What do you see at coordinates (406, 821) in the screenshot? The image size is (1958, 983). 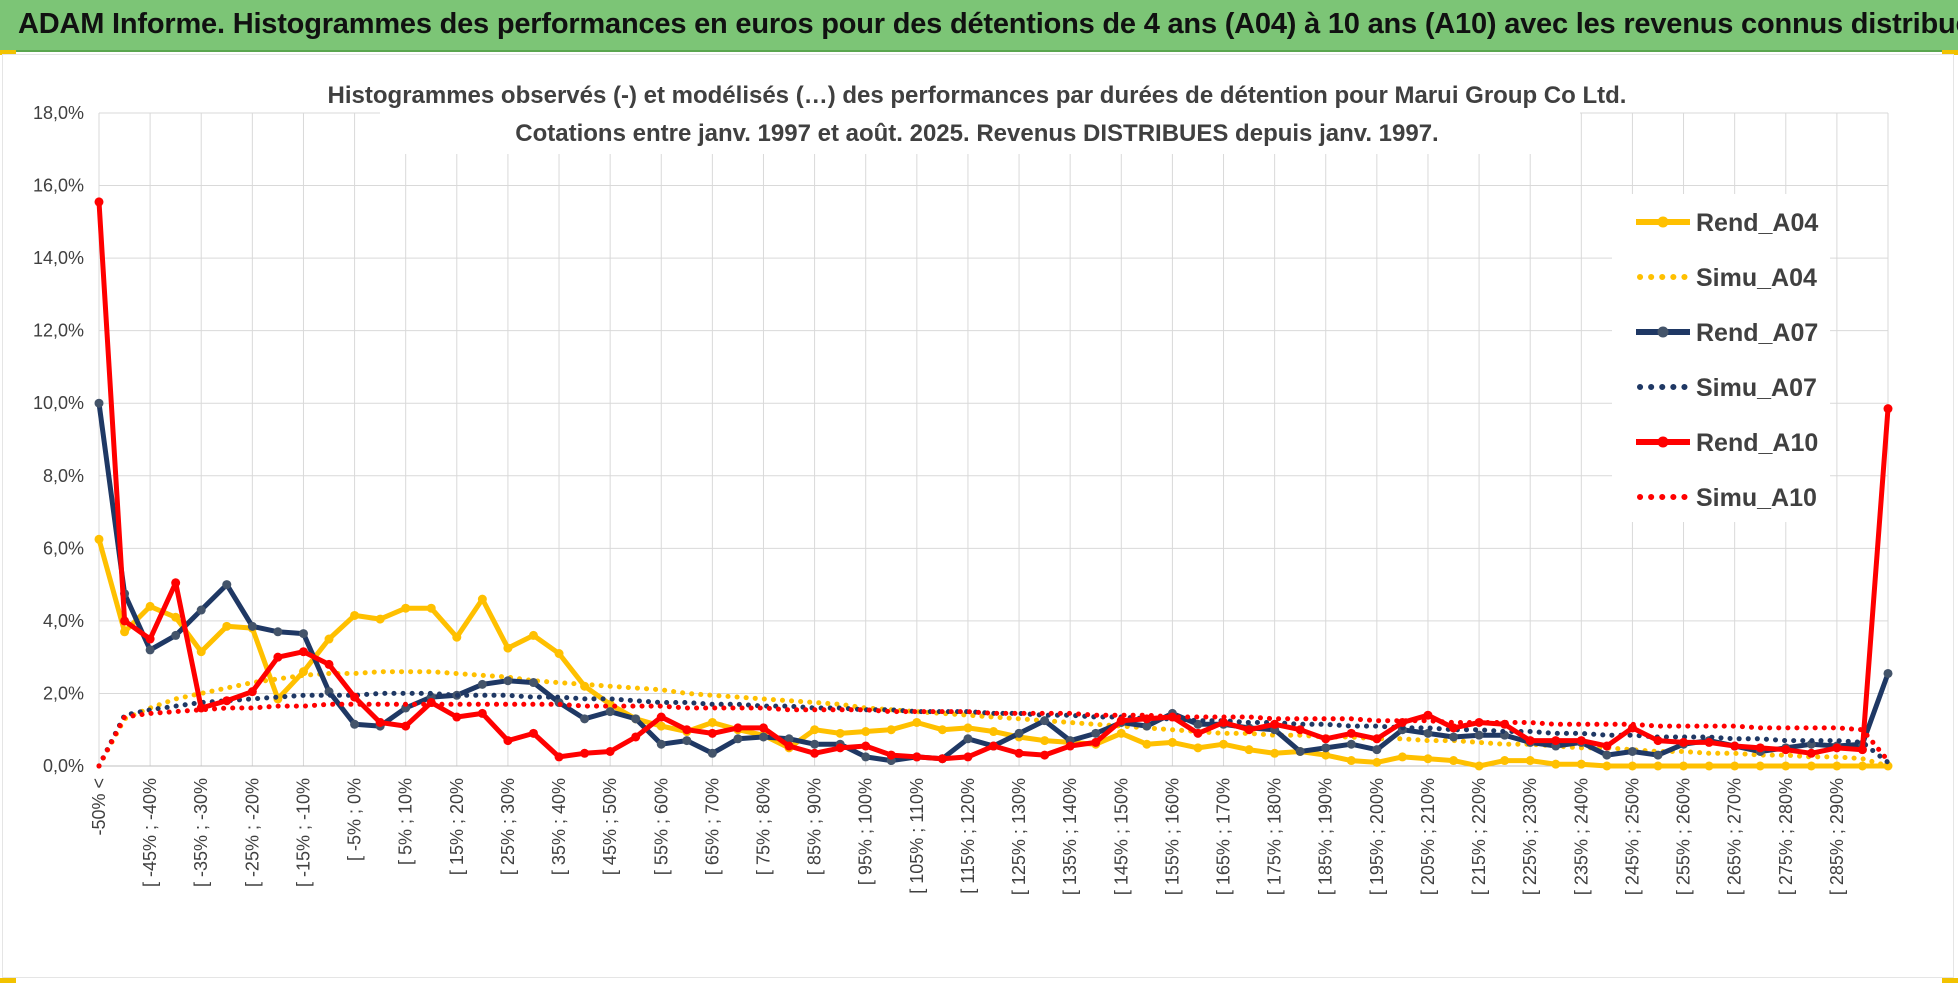 I see `x-tick-label: [ 5% ; 10%` at bounding box center [406, 821].